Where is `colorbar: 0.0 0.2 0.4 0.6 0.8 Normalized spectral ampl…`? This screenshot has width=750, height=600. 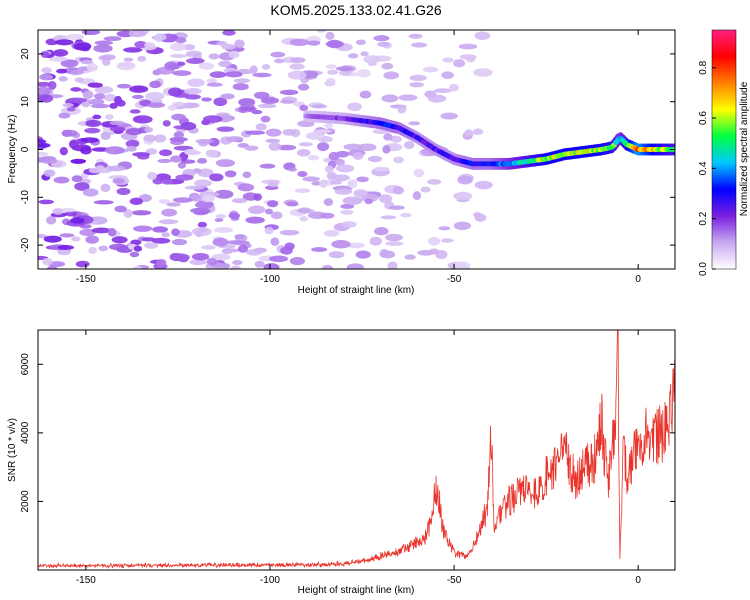
colorbar: 0.0 0.2 0.4 0.6 0.8 Normalized spectral ampl… is located at coordinates (724, 152).